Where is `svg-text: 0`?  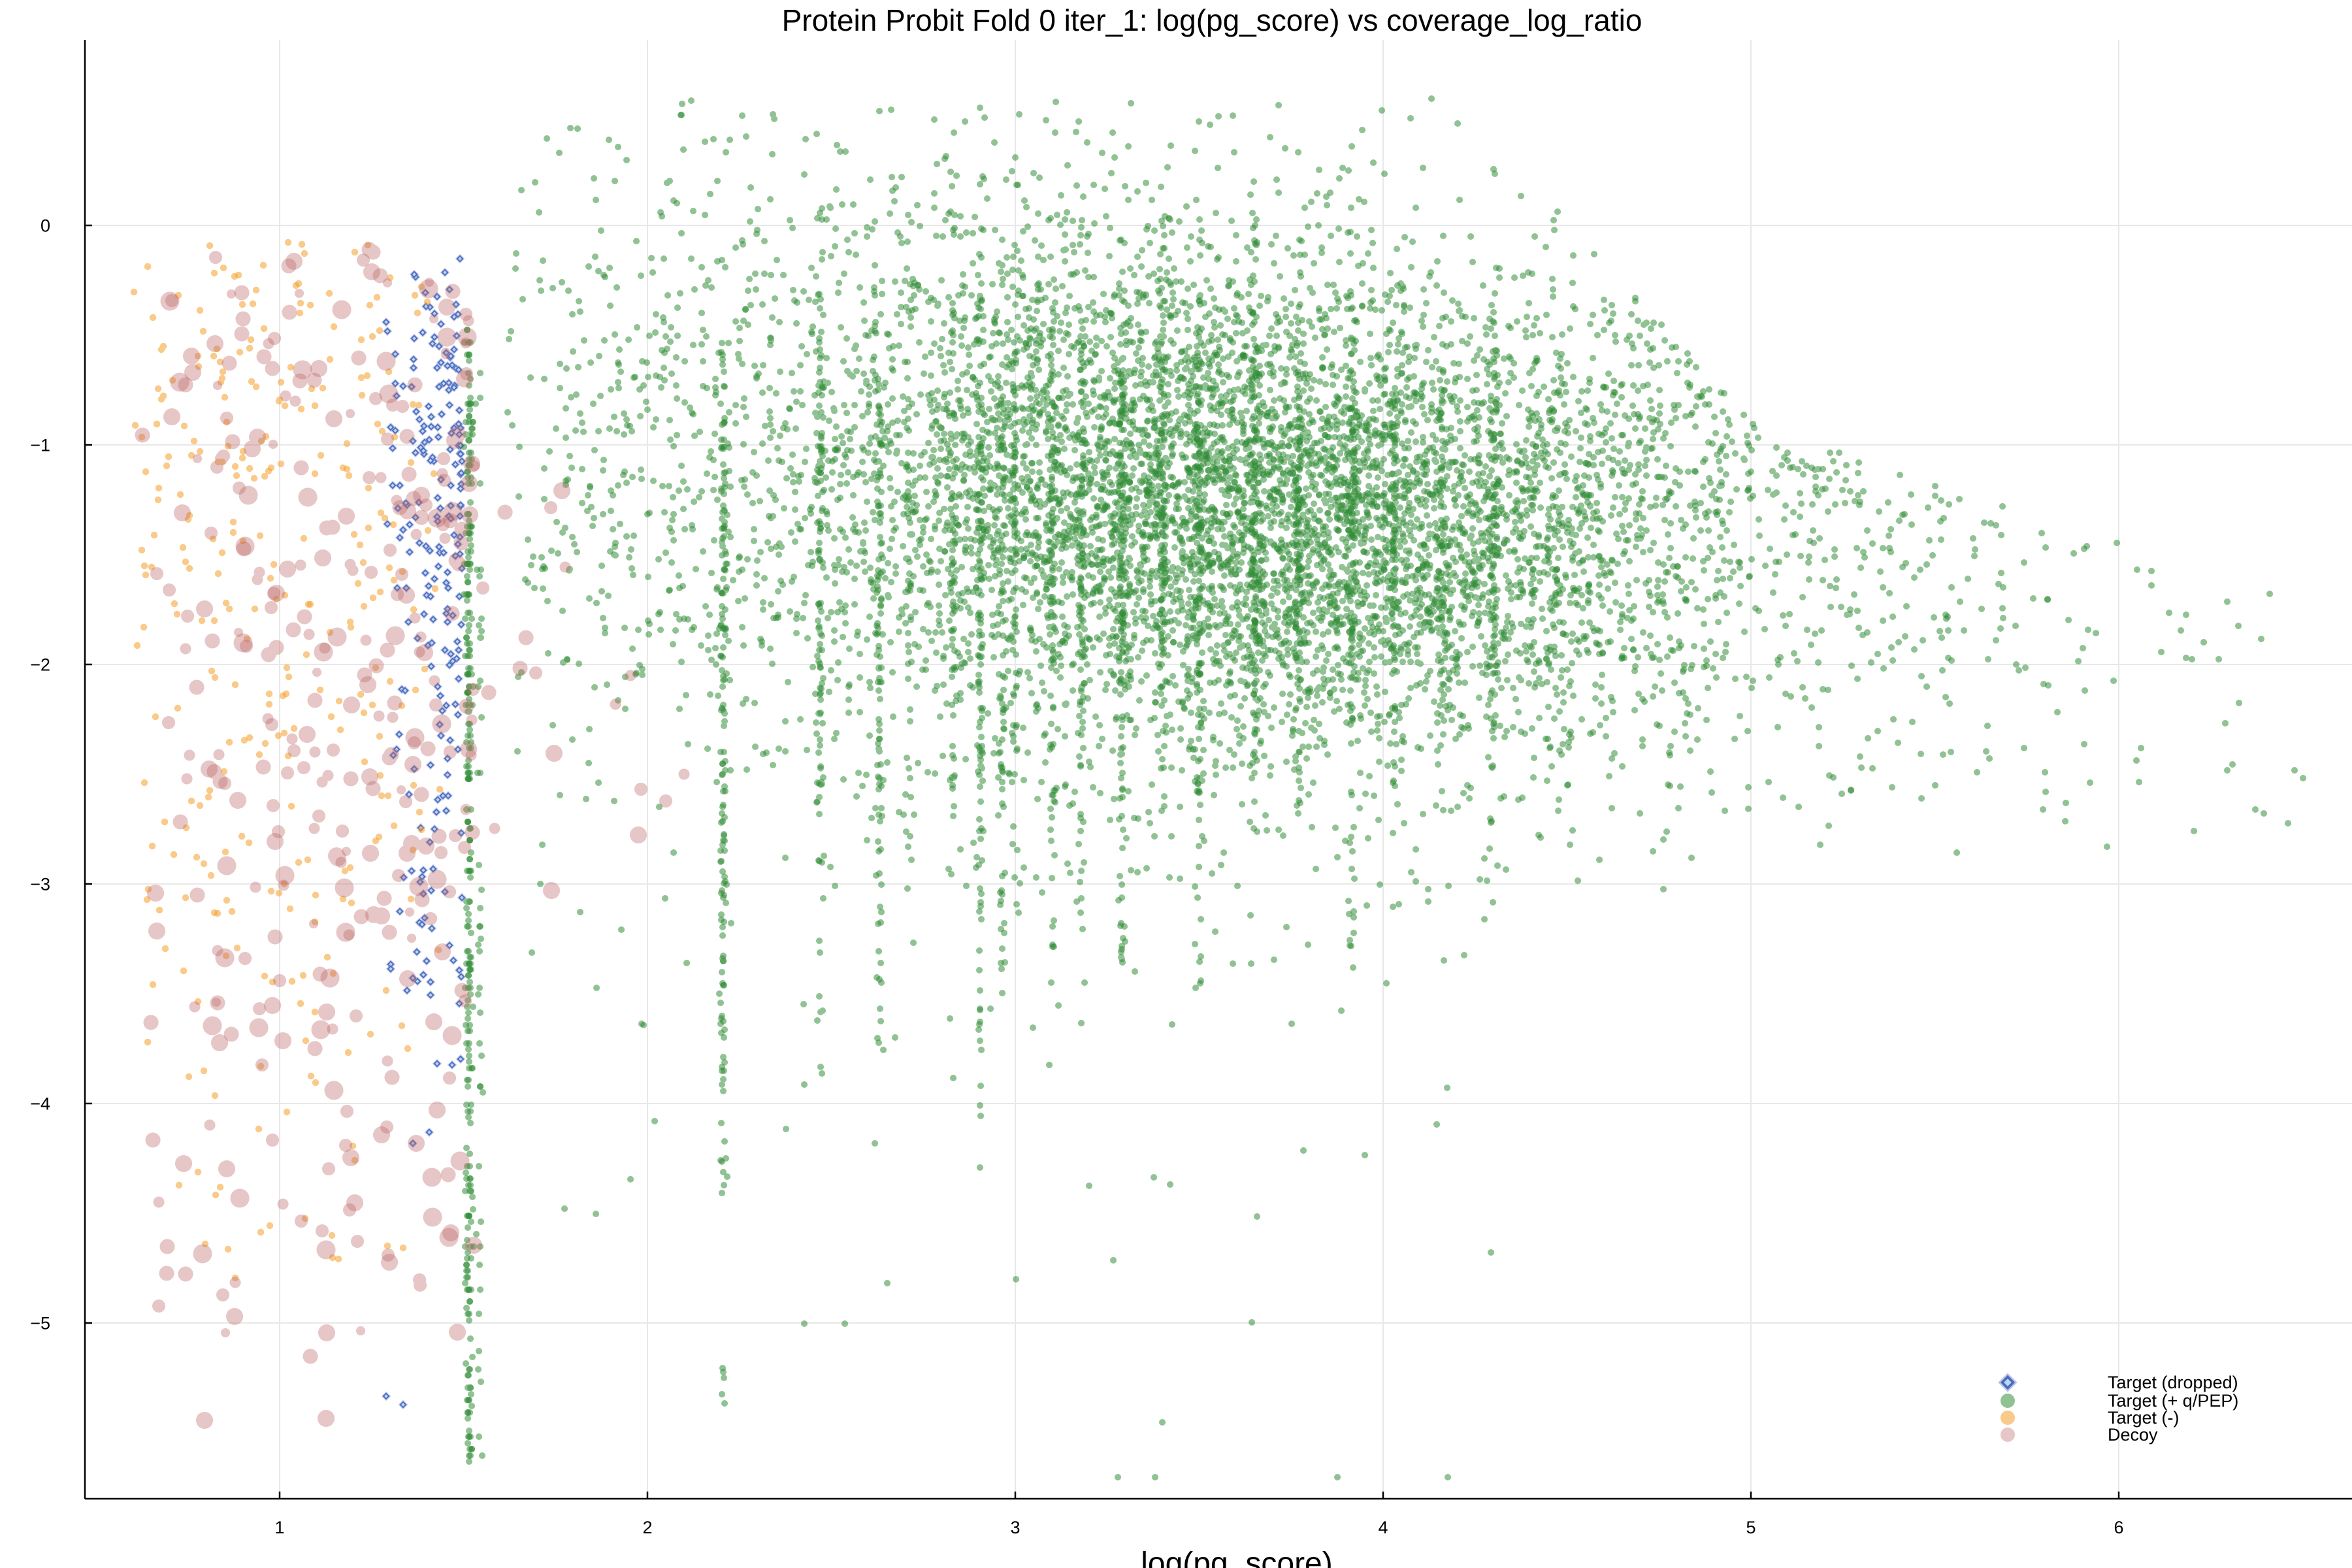 svg-text: 0 is located at coordinates (45, 226).